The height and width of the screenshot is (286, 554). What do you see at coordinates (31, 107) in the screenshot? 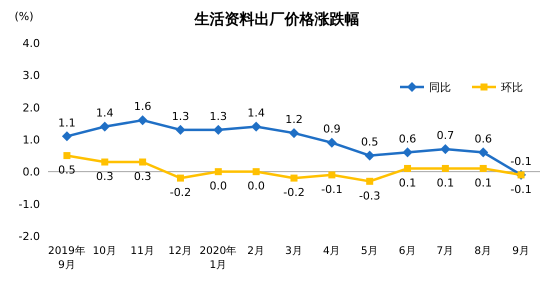
I see `y-tick-label: 2.0` at bounding box center [31, 107].